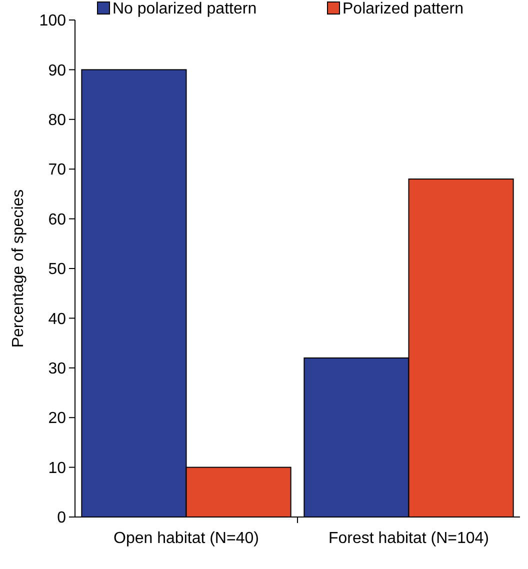 The height and width of the screenshot is (569, 528). What do you see at coordinates (184, 9) in the screenshot?
I see `legend-label: No polarized pattern` at bounding box center [184, 9].